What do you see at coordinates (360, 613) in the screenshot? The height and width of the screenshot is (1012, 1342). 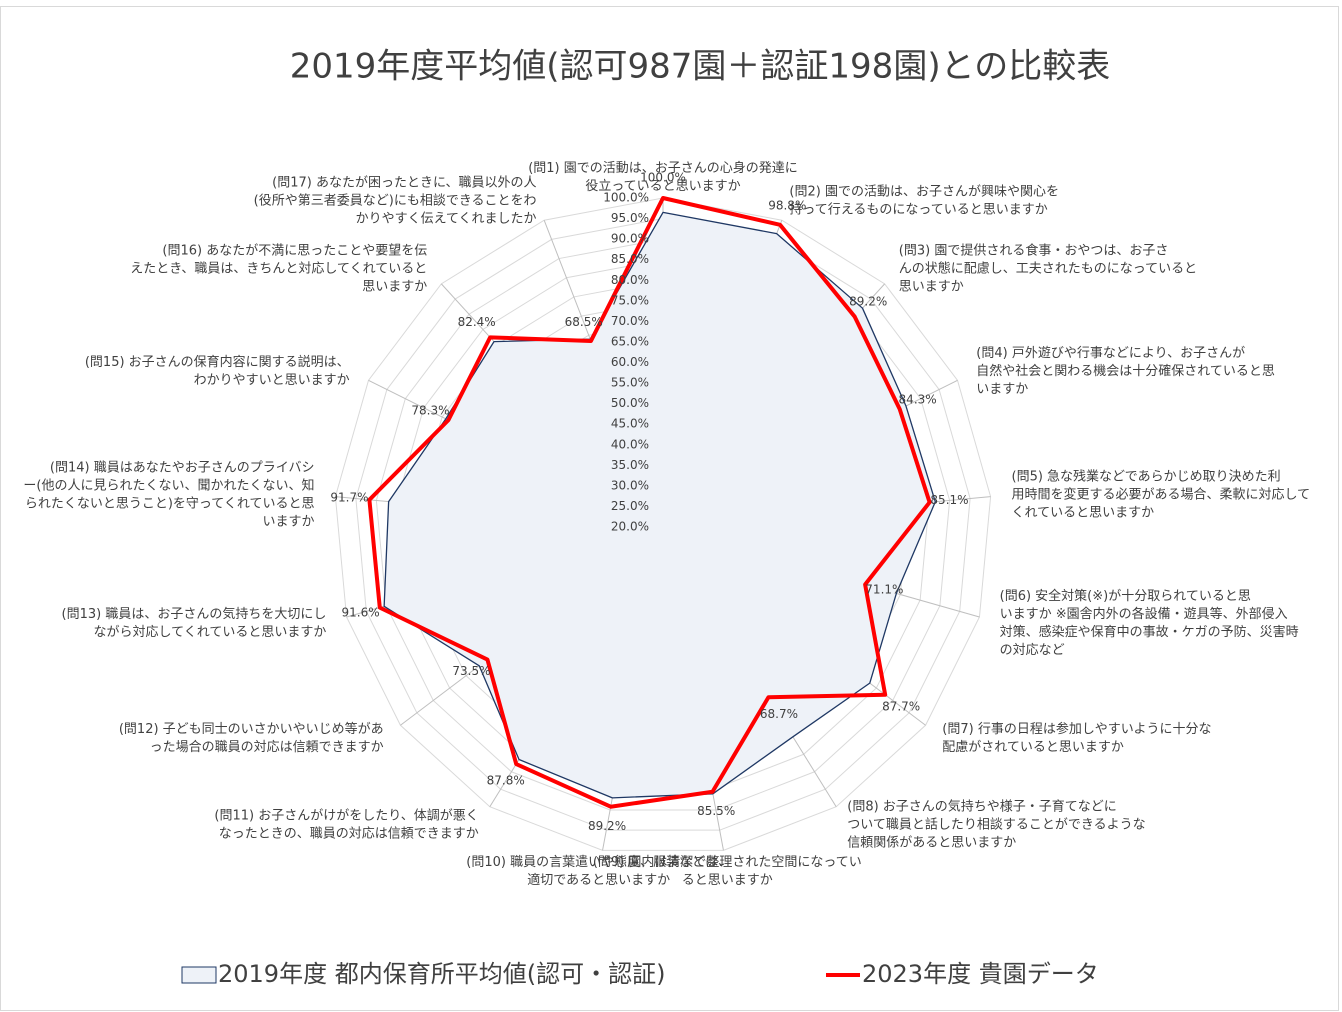 I see `data-label: 91.6%` at bounding box center [360, 613].